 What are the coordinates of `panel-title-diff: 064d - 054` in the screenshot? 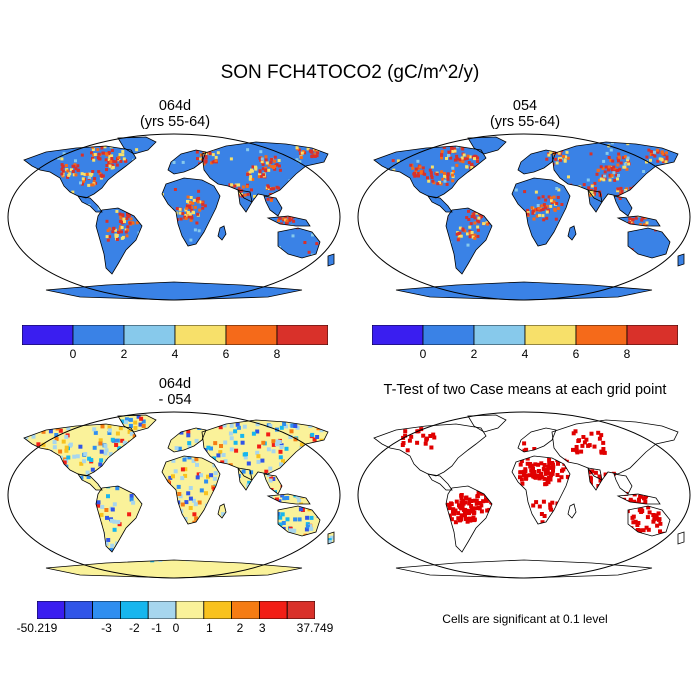 It's located at (175, 392).